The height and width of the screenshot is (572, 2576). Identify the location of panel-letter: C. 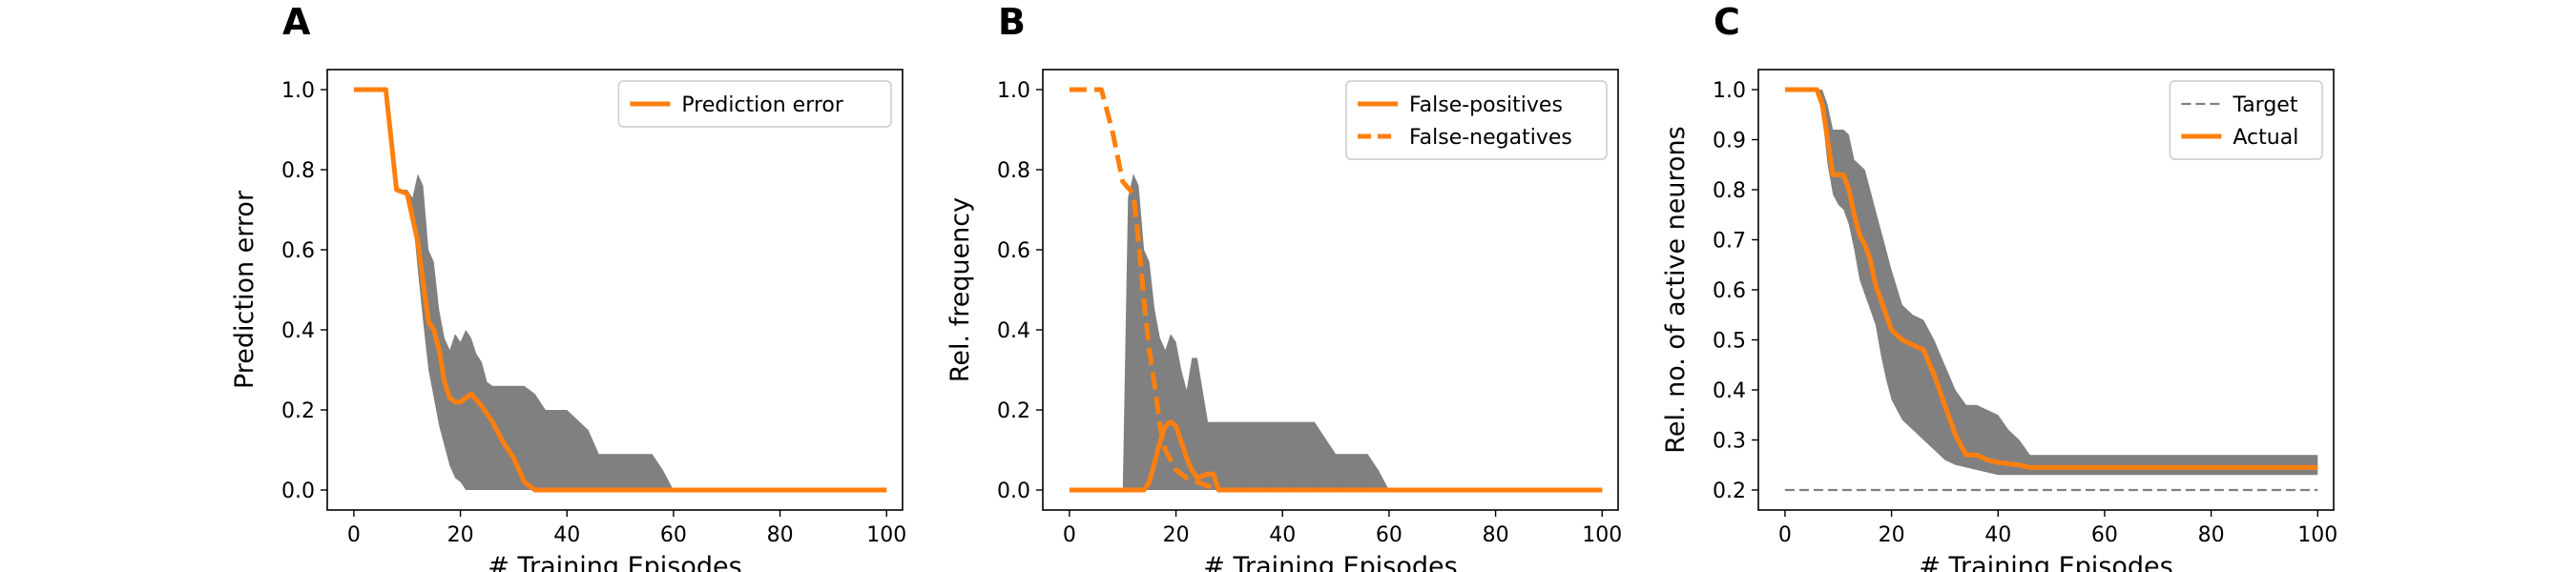
(1727, 22).